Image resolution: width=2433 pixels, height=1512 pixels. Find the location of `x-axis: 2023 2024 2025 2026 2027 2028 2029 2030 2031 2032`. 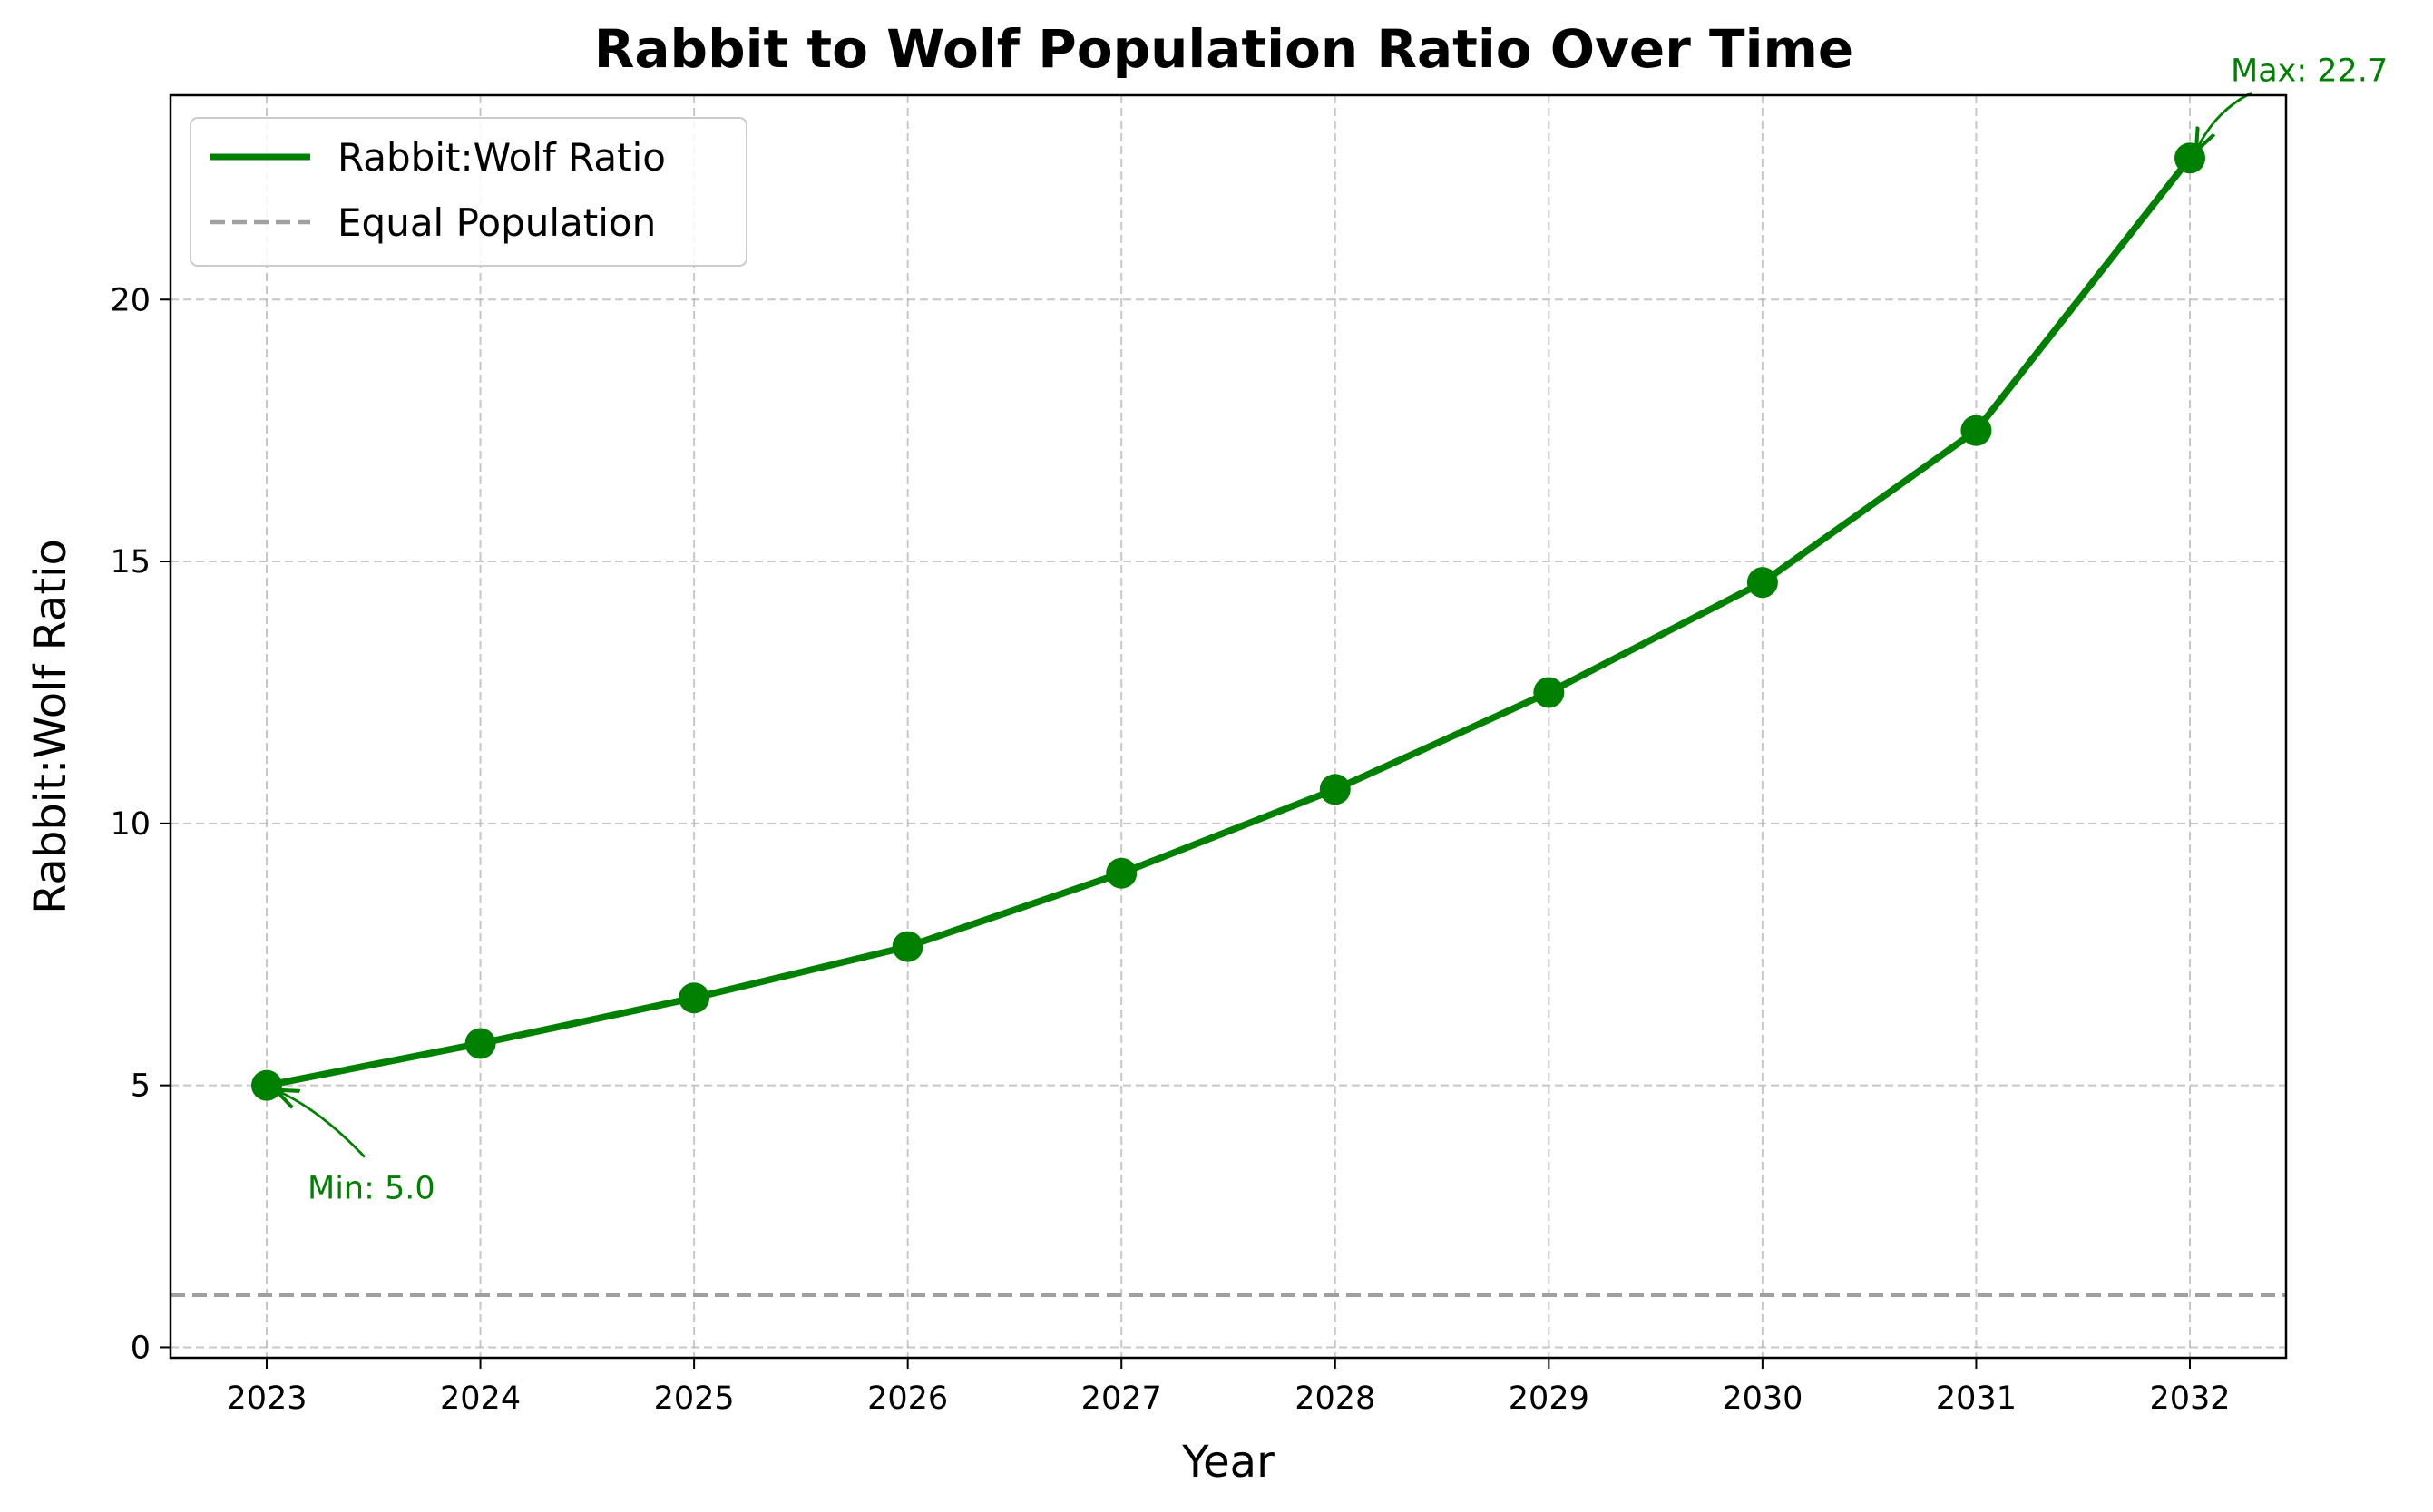

x-axis: 2023 2024 2025 2026 2027 2028 2029 2030 2031 2032 is located at coordinates (1229, 1387).